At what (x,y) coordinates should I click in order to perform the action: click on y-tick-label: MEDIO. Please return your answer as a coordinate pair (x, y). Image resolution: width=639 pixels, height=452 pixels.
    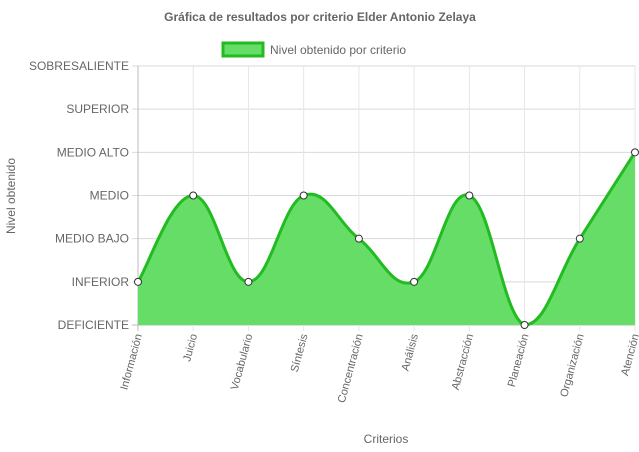
    Looking at the image, I should click on (109, 196).